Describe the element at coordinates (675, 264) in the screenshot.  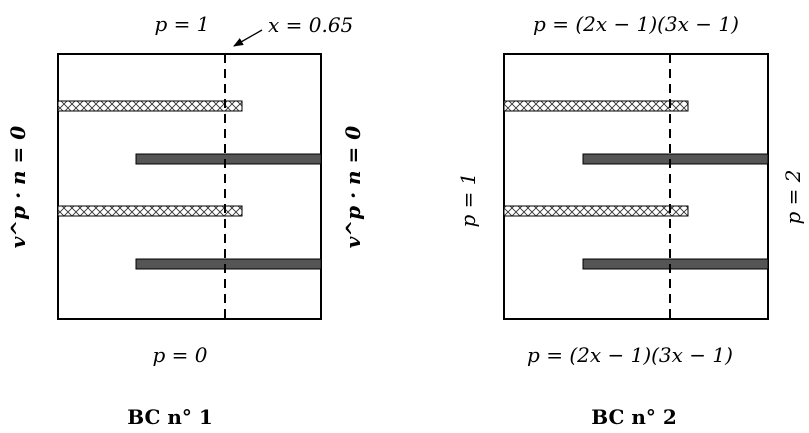
I see `panel-bc2-solid-fracture-lower` at that location.